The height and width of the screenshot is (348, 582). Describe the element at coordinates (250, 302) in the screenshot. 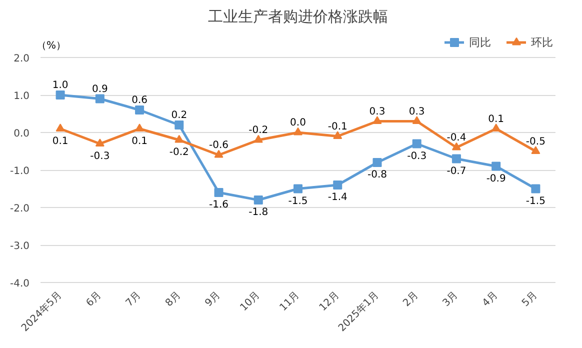

I see `x-tick-label: 10月` at that location.